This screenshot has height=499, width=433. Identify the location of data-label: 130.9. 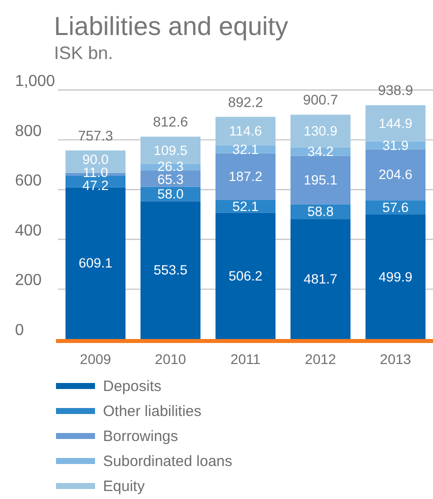
(321, 131).